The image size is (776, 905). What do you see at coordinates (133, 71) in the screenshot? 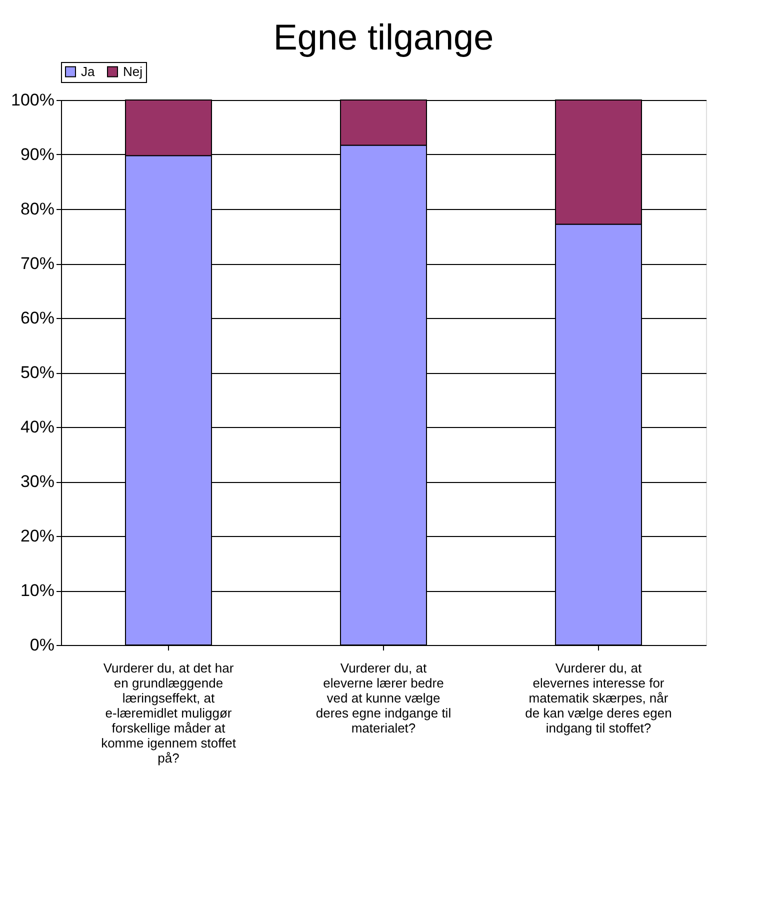
I see `legend-label: Nej` at bounding box center [133, 71].